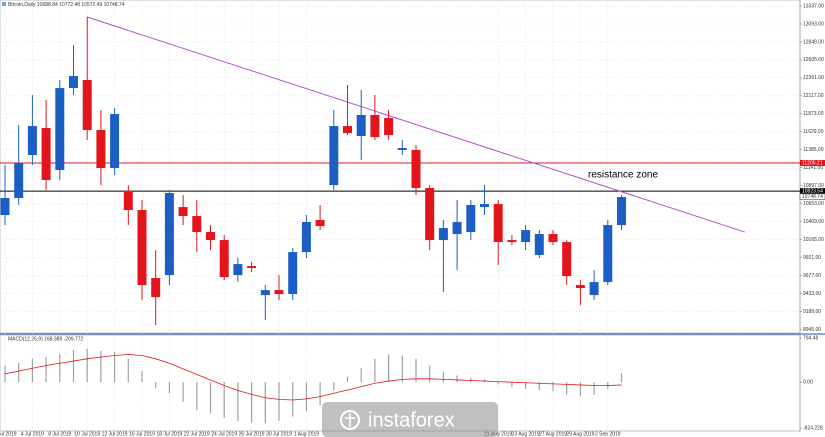 The image size is (825, 437). What do you see at coordinates (32, 434) in the screenshot?
I see `x-tick-label: 4 Jul 2019` at bounding box center [32, 434].